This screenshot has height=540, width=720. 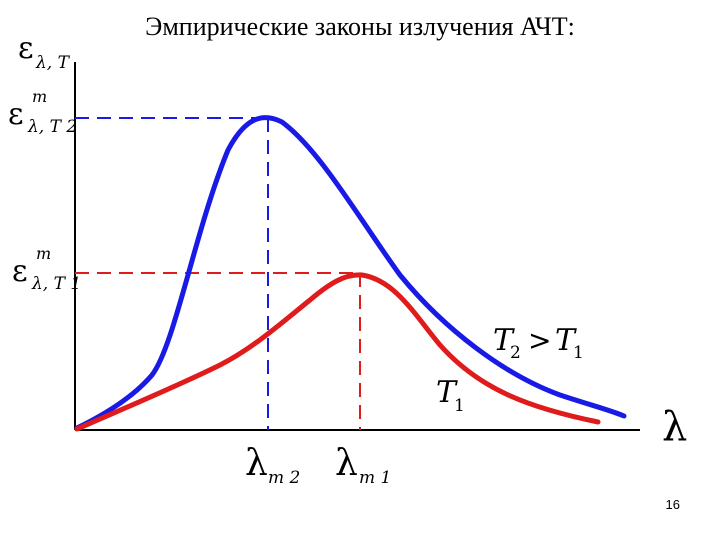 I want to click on lambda-m1-label: λ m 1, so click(x=363, y=465).